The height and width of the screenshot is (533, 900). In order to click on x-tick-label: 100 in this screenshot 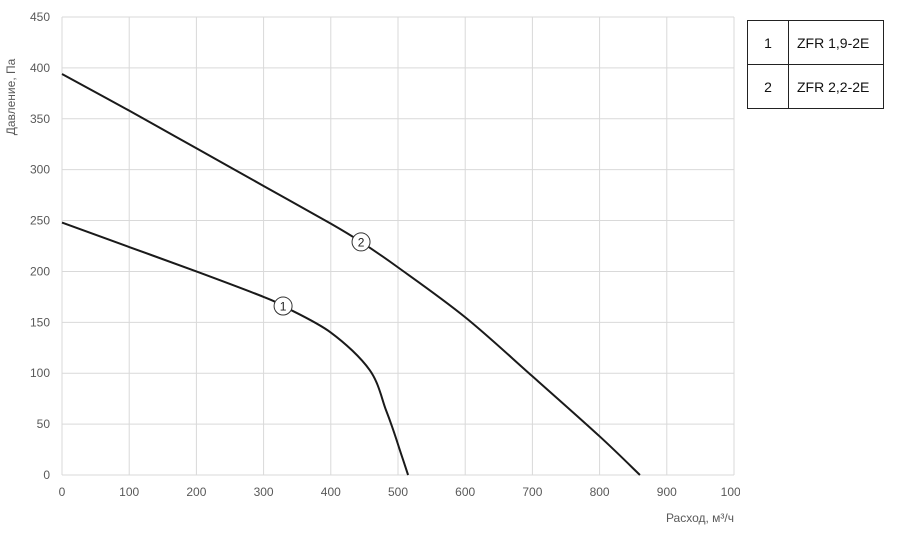, I will do `click(129, 492)`.